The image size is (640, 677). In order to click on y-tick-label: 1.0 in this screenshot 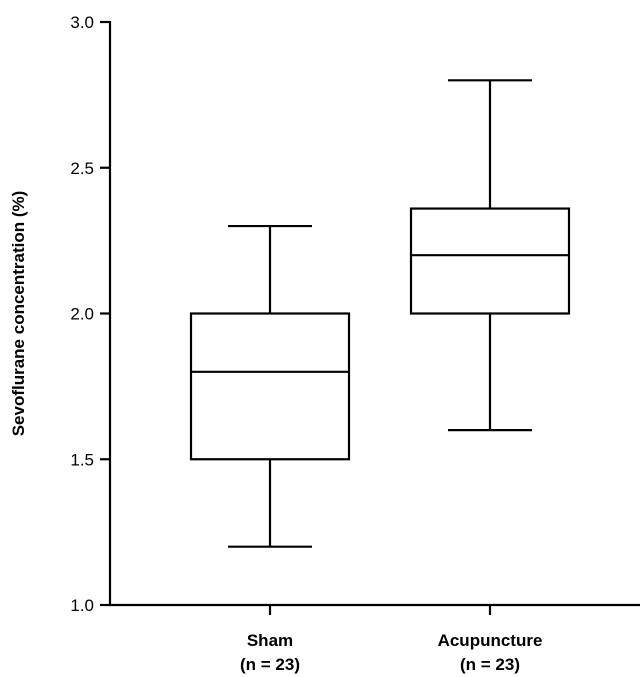, I will do `click(82, 605)`.